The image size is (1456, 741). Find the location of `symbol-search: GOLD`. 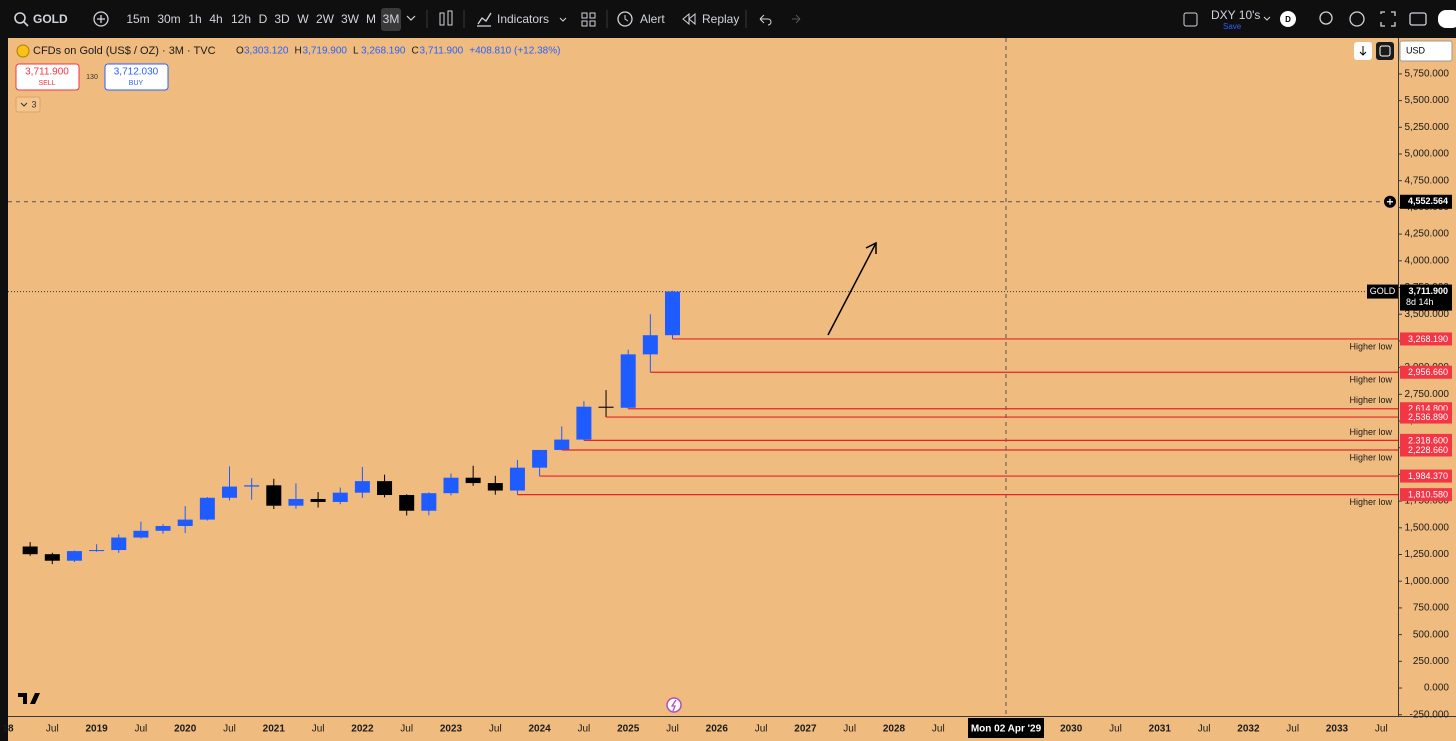

symbol-search: GOLD is located at coordinates (41, 19).